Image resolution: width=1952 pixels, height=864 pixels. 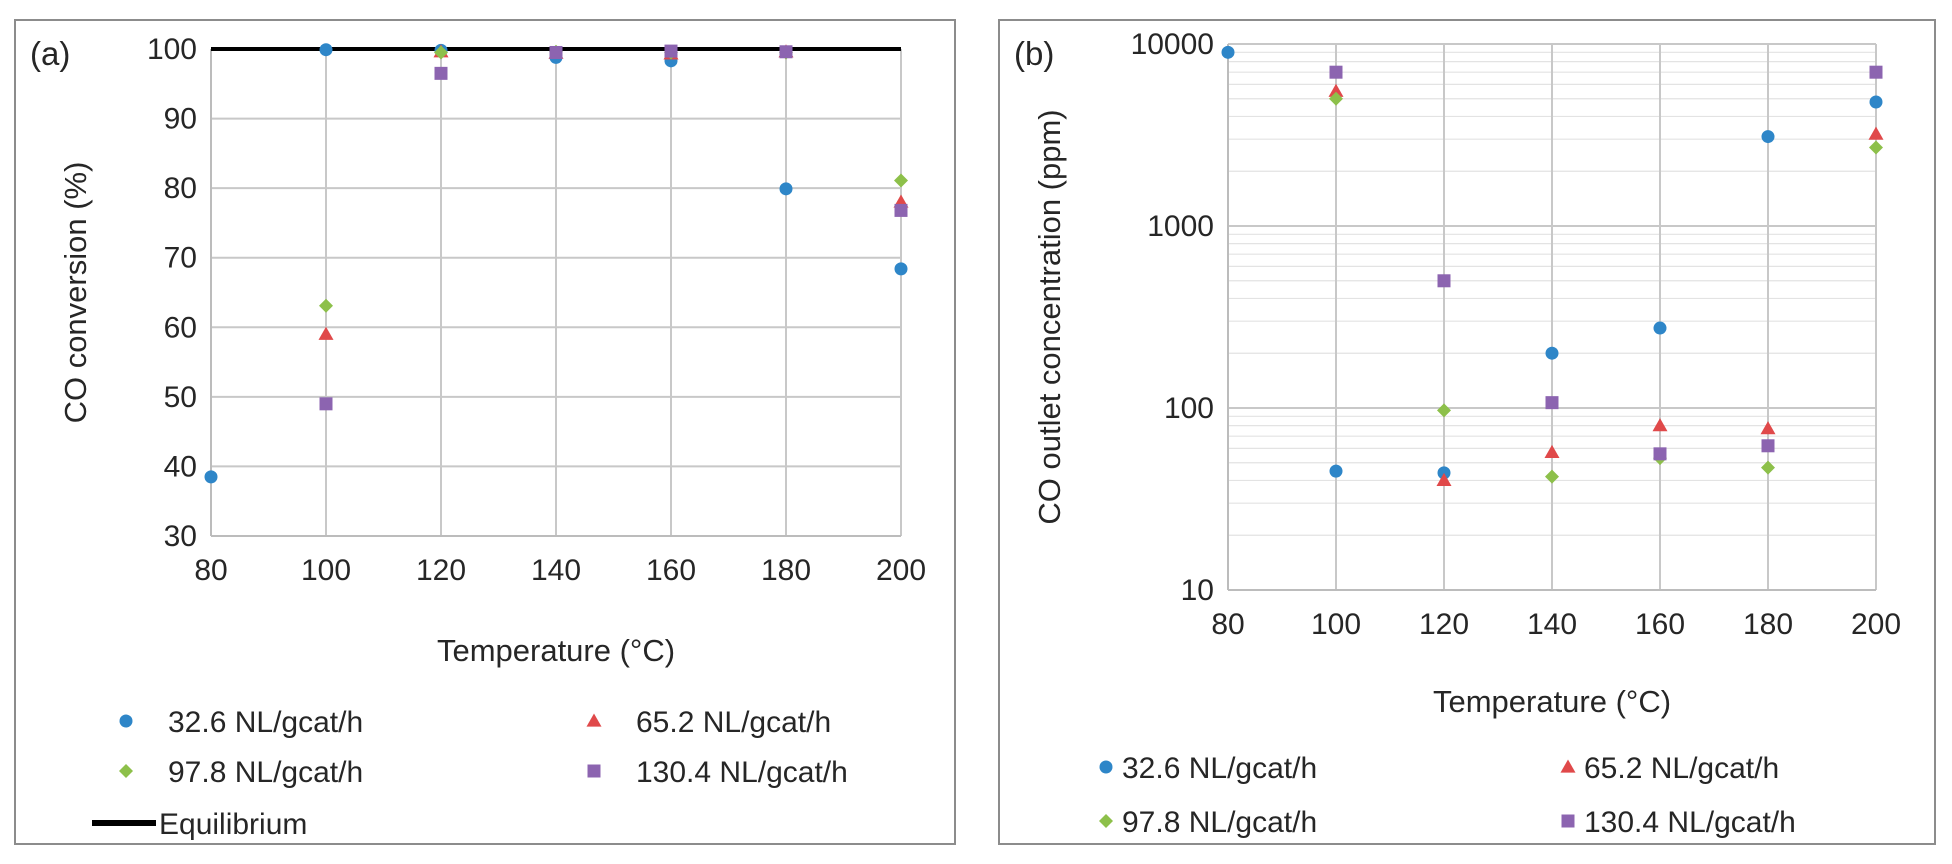 I want to click on chart-a-legend-label: 32.6 NL/gcat/h, so click(x=265, y=722).